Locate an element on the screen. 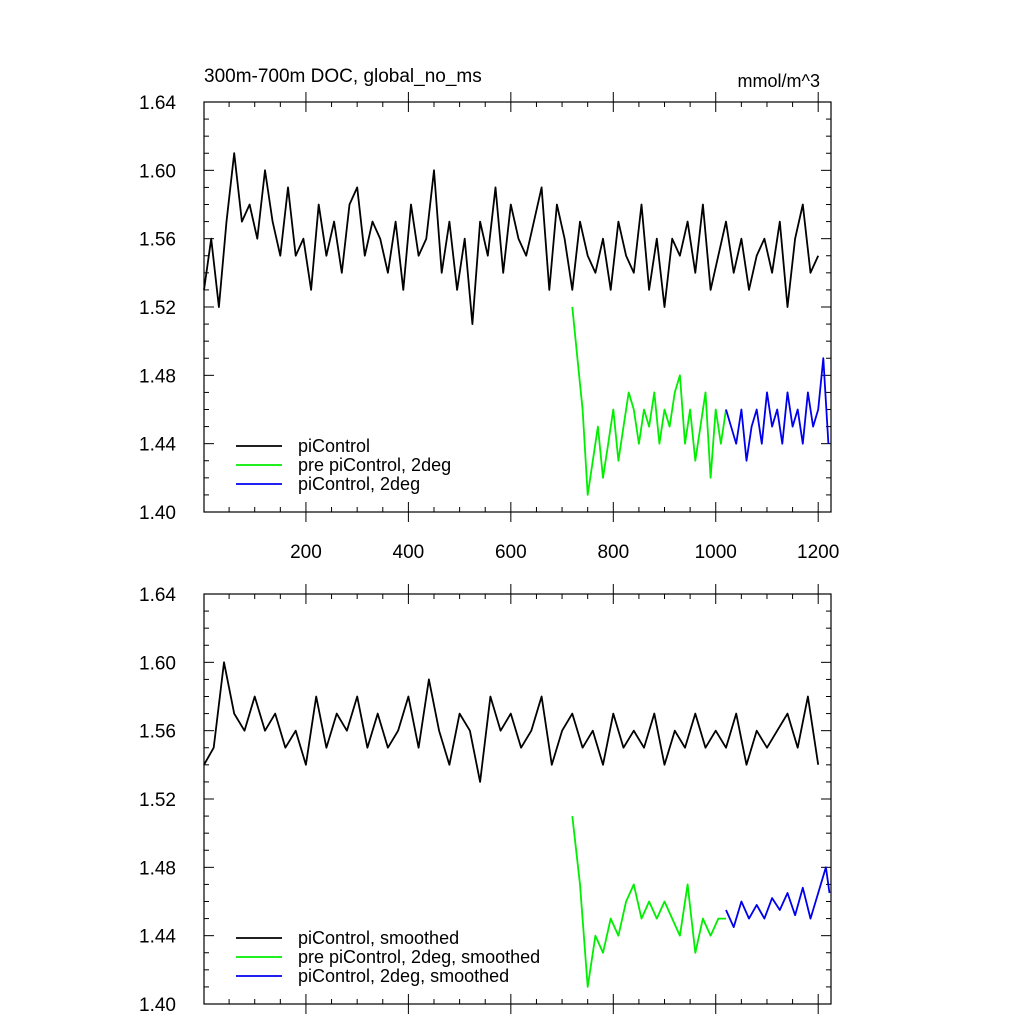  x-tick-label: 400 is located at coordinates (409, 552).